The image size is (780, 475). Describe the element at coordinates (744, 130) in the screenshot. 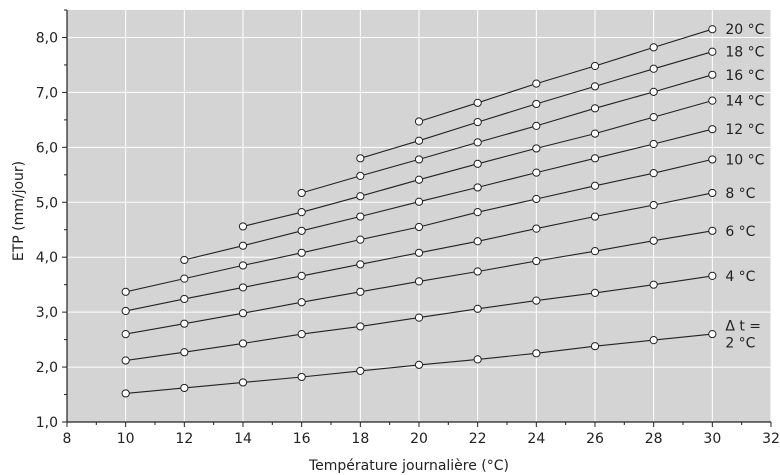

I see `series-label: 12 °C` at that location.